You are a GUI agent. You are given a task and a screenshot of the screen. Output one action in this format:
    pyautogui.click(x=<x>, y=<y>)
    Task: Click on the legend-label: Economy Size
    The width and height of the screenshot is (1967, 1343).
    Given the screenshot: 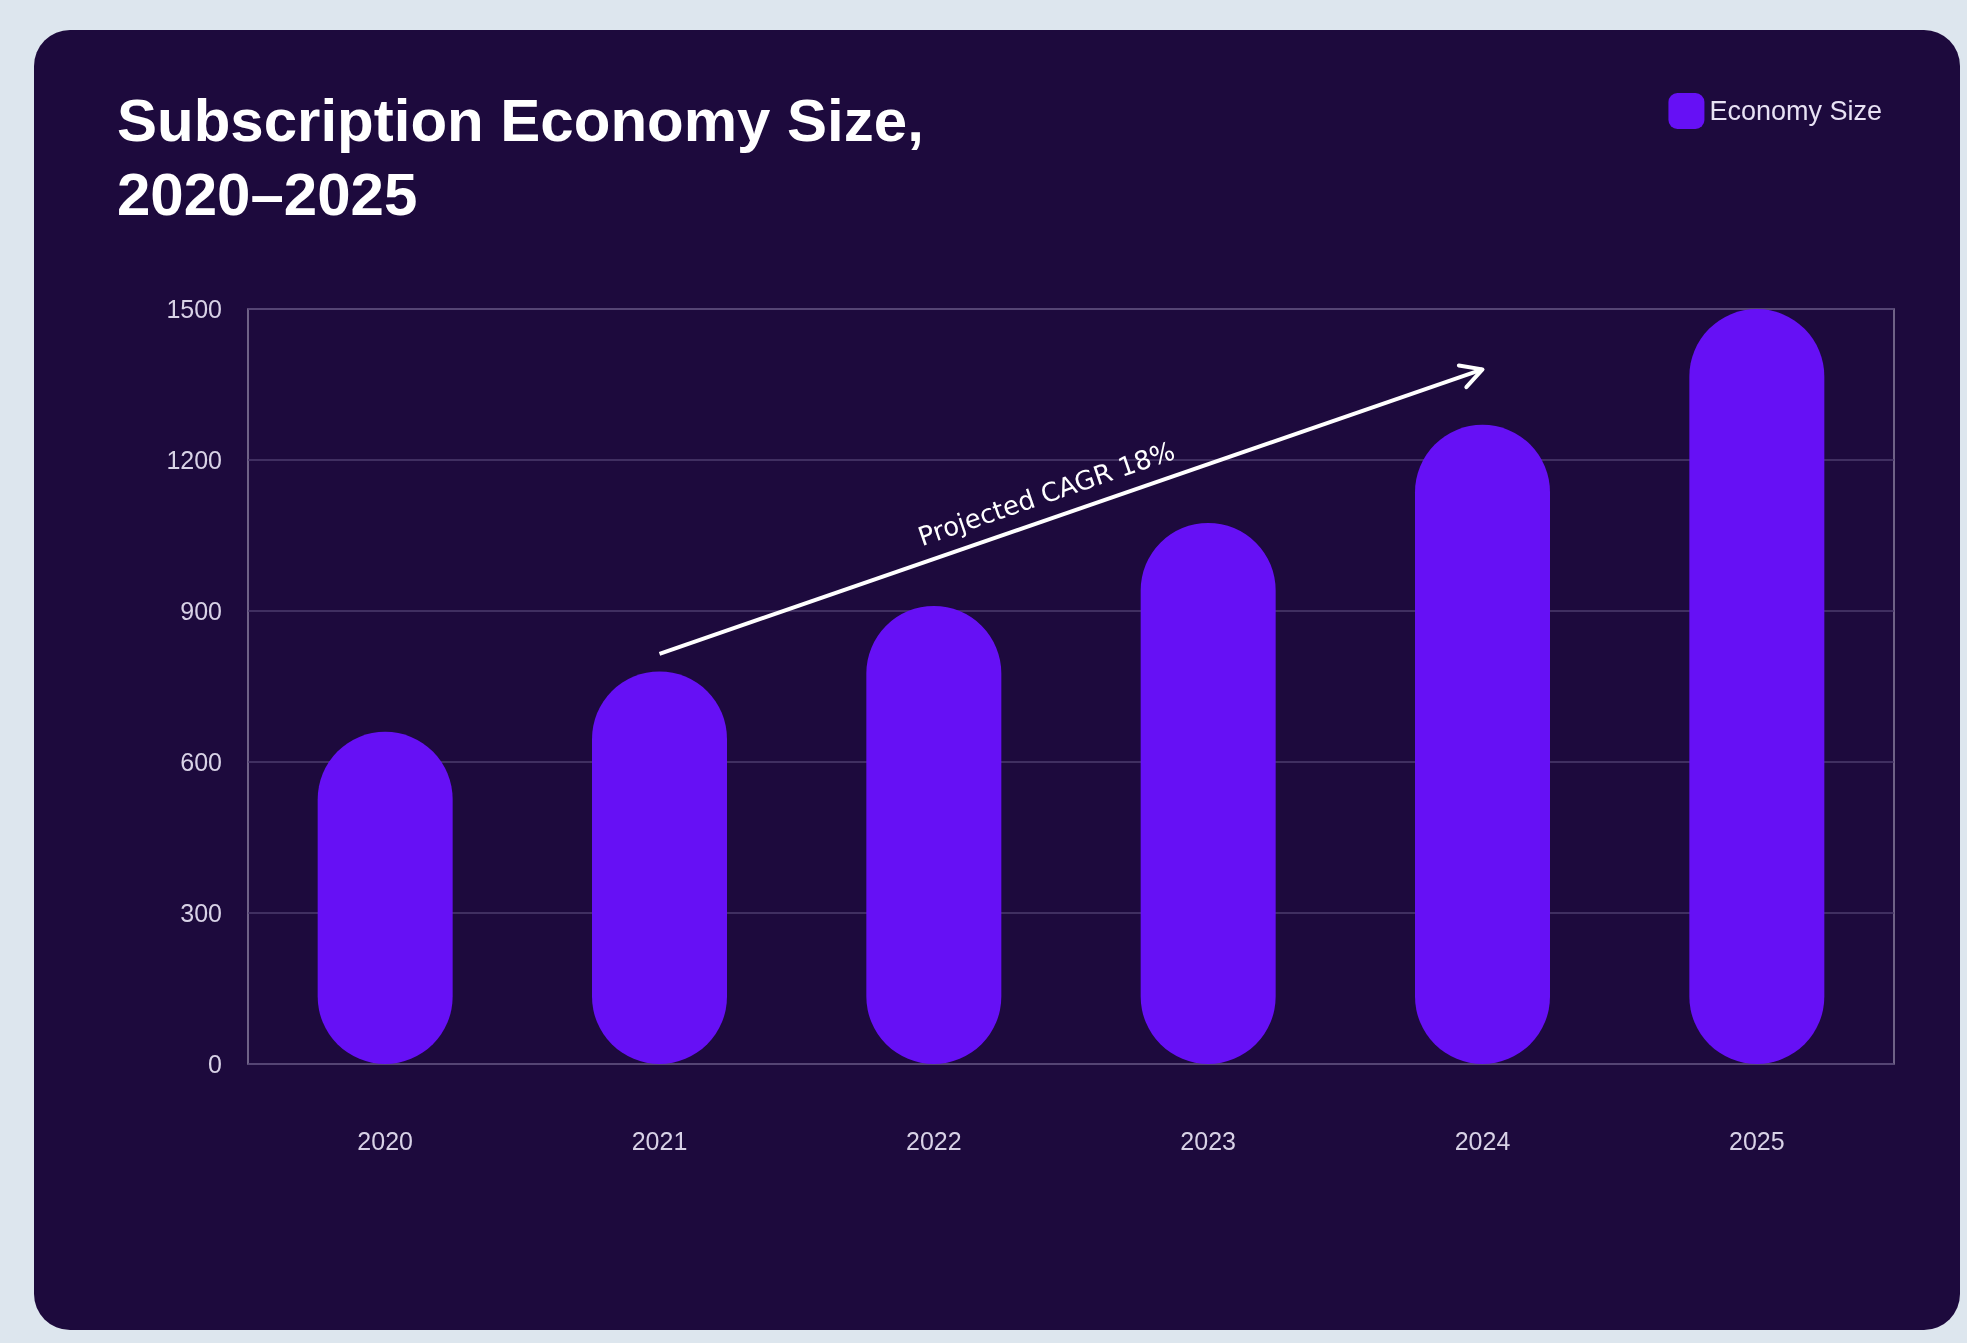 What is the action you would take?
    pyautogui.click(x=1795, y=111)
    